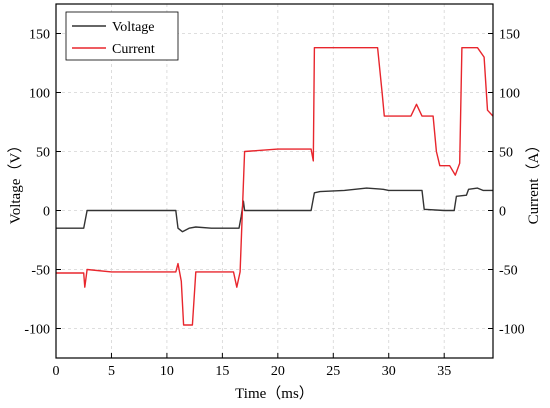  What do you see at coordinates (111, 371) in the screenshot?
I see `x-tick-label: 5` at bounding box center [111, 371].